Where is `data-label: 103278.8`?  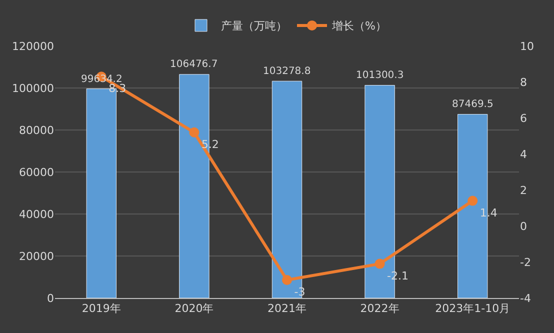 data-label: 103278.8 is located at coordinates (287, 71).